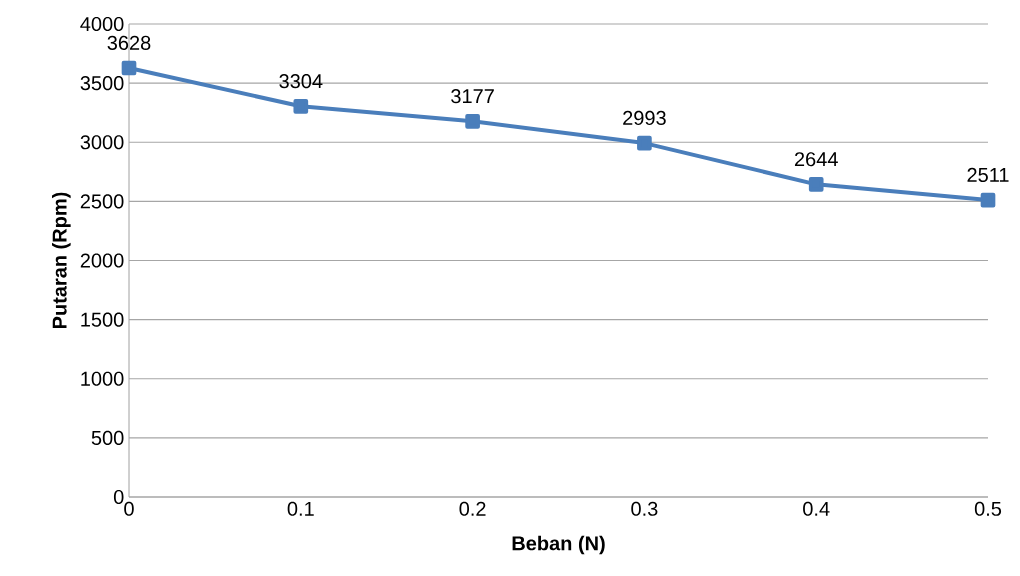 The height and width of the screenshot is (576, 1020). I want to click on x-axis-title: Beban (N), so click(558, 545).